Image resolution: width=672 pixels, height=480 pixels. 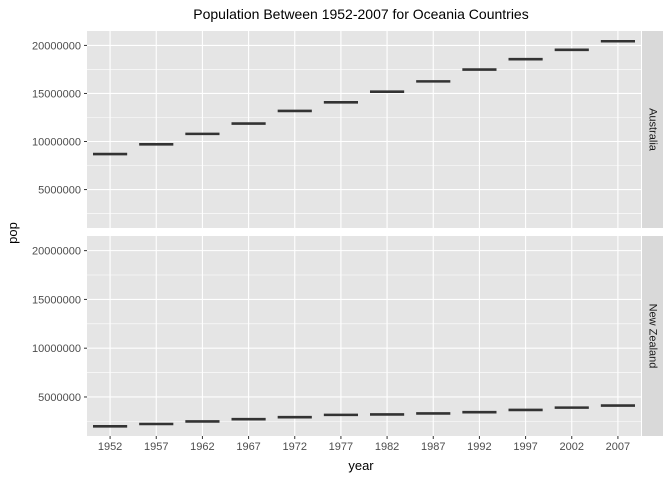 I want to click on x-tick-label: 1972, so click(x=295, y=447).